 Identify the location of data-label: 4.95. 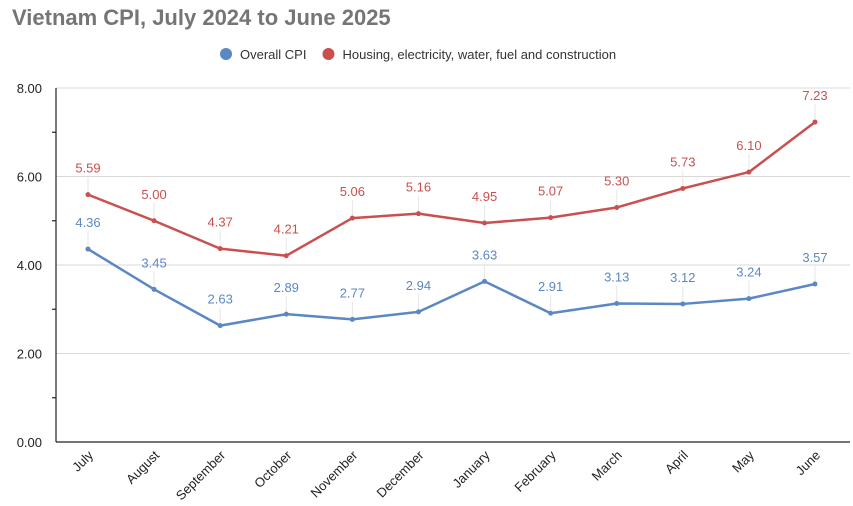
(484, 196).